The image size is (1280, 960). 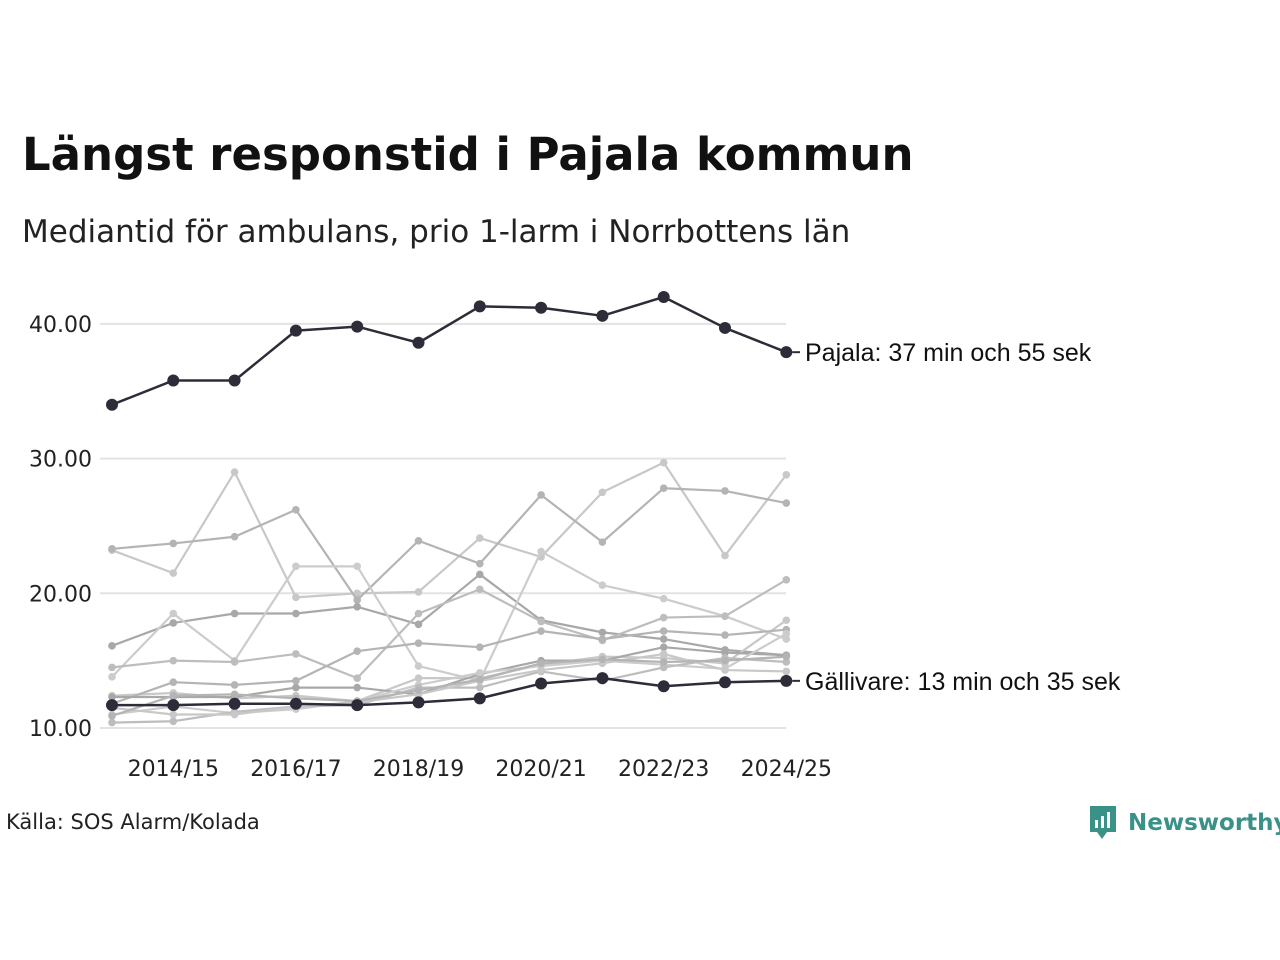 I want to click on x-tick-label: 2018/19, so click(x=418, y=769).